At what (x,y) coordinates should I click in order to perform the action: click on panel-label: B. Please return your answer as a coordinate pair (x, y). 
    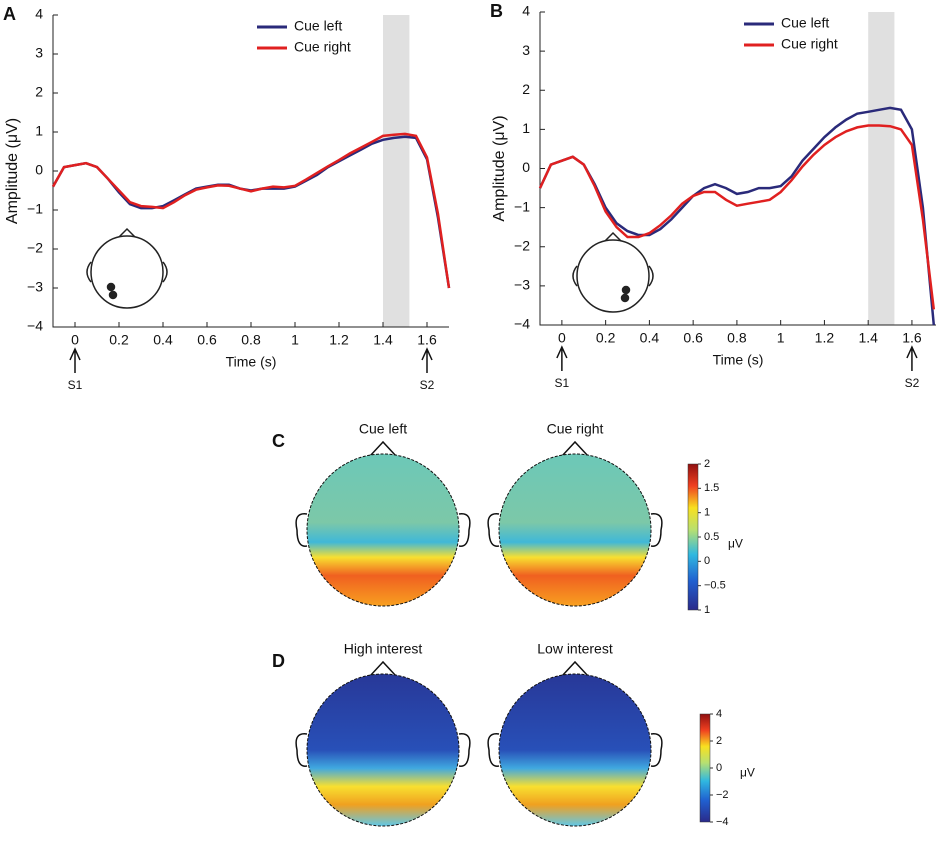
    Looking at the image, I should click on (496, 11).